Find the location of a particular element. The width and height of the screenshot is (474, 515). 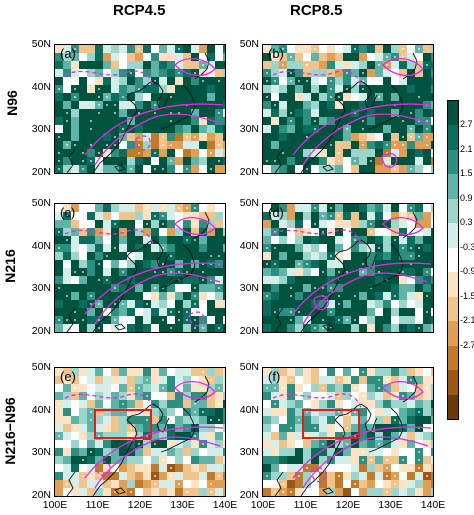

map-panel: (f) is located at coordinates (348, 432).